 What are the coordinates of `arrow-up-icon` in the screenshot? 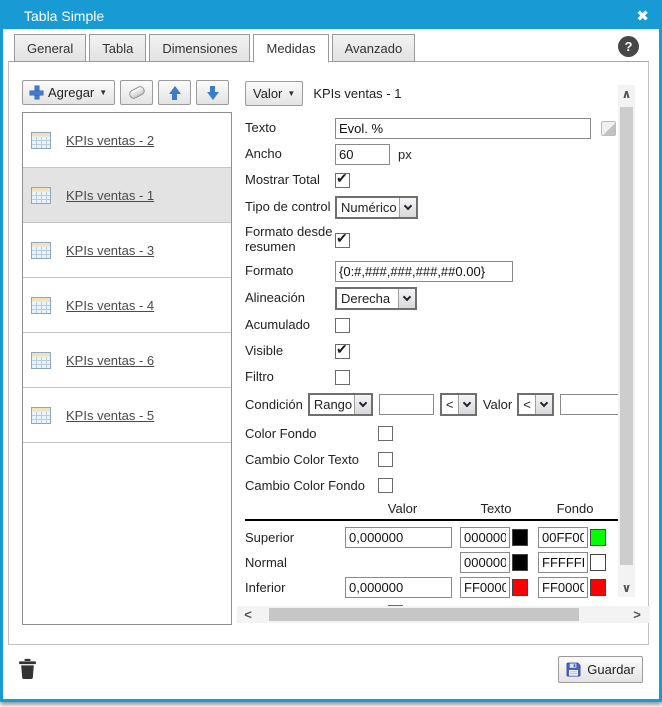 It's located at (174, 92).